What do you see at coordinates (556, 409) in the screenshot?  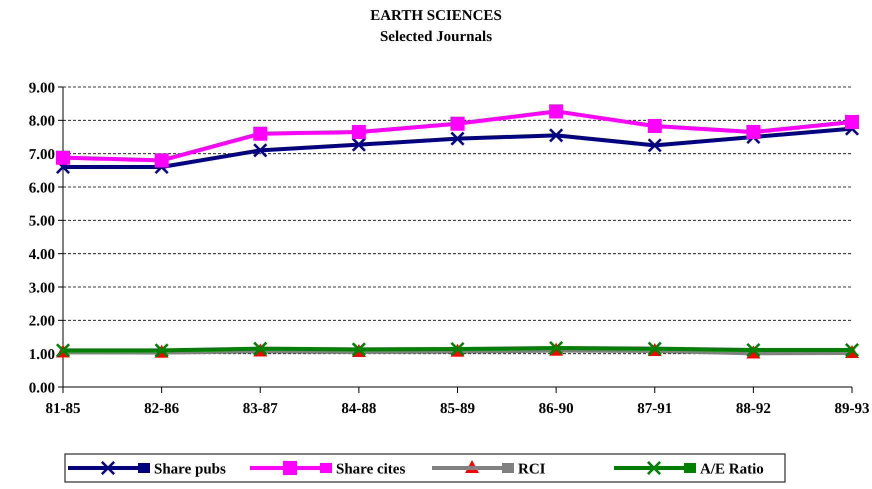 I see `x-tick-label: 86-90` at bounding box center [556, 409].